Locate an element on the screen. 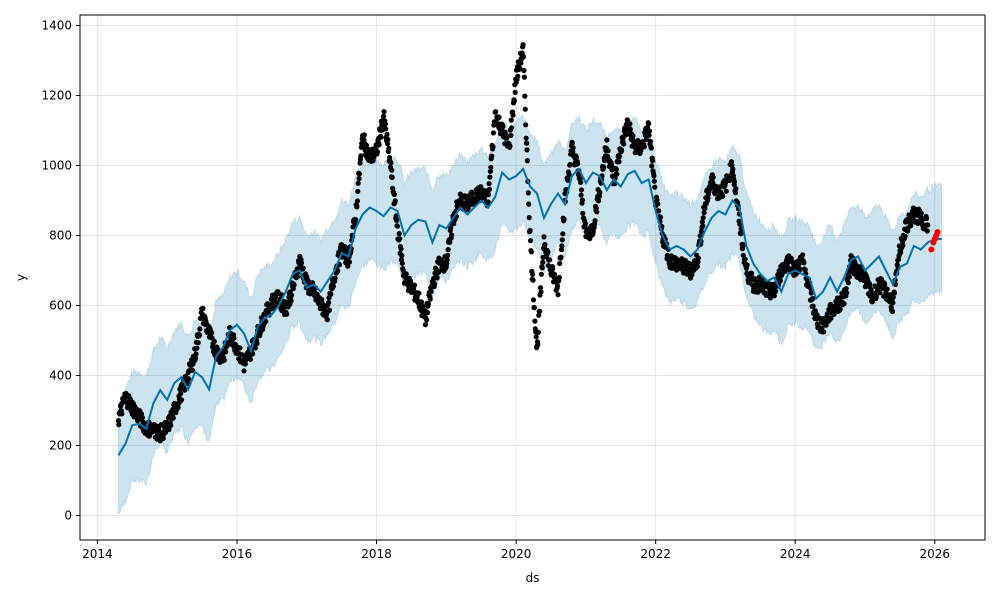 The height and width of the screenshot is (600, 1000). x-axis: 2014 2016 2018 2020 2022 2024 2026 is located at coordinates (516, 550).